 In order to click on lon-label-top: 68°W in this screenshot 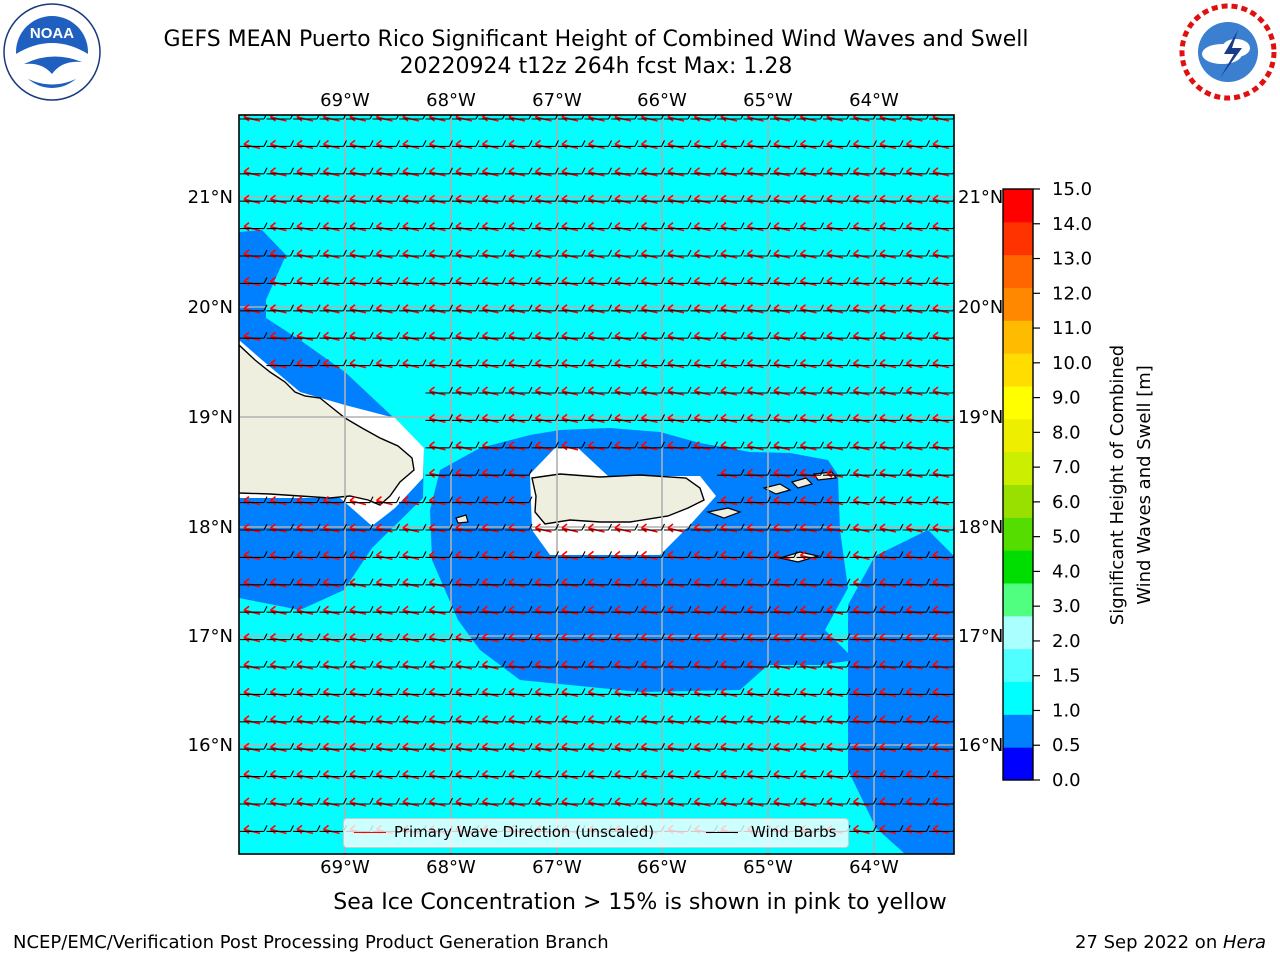, I will do `click(451, 100)`.